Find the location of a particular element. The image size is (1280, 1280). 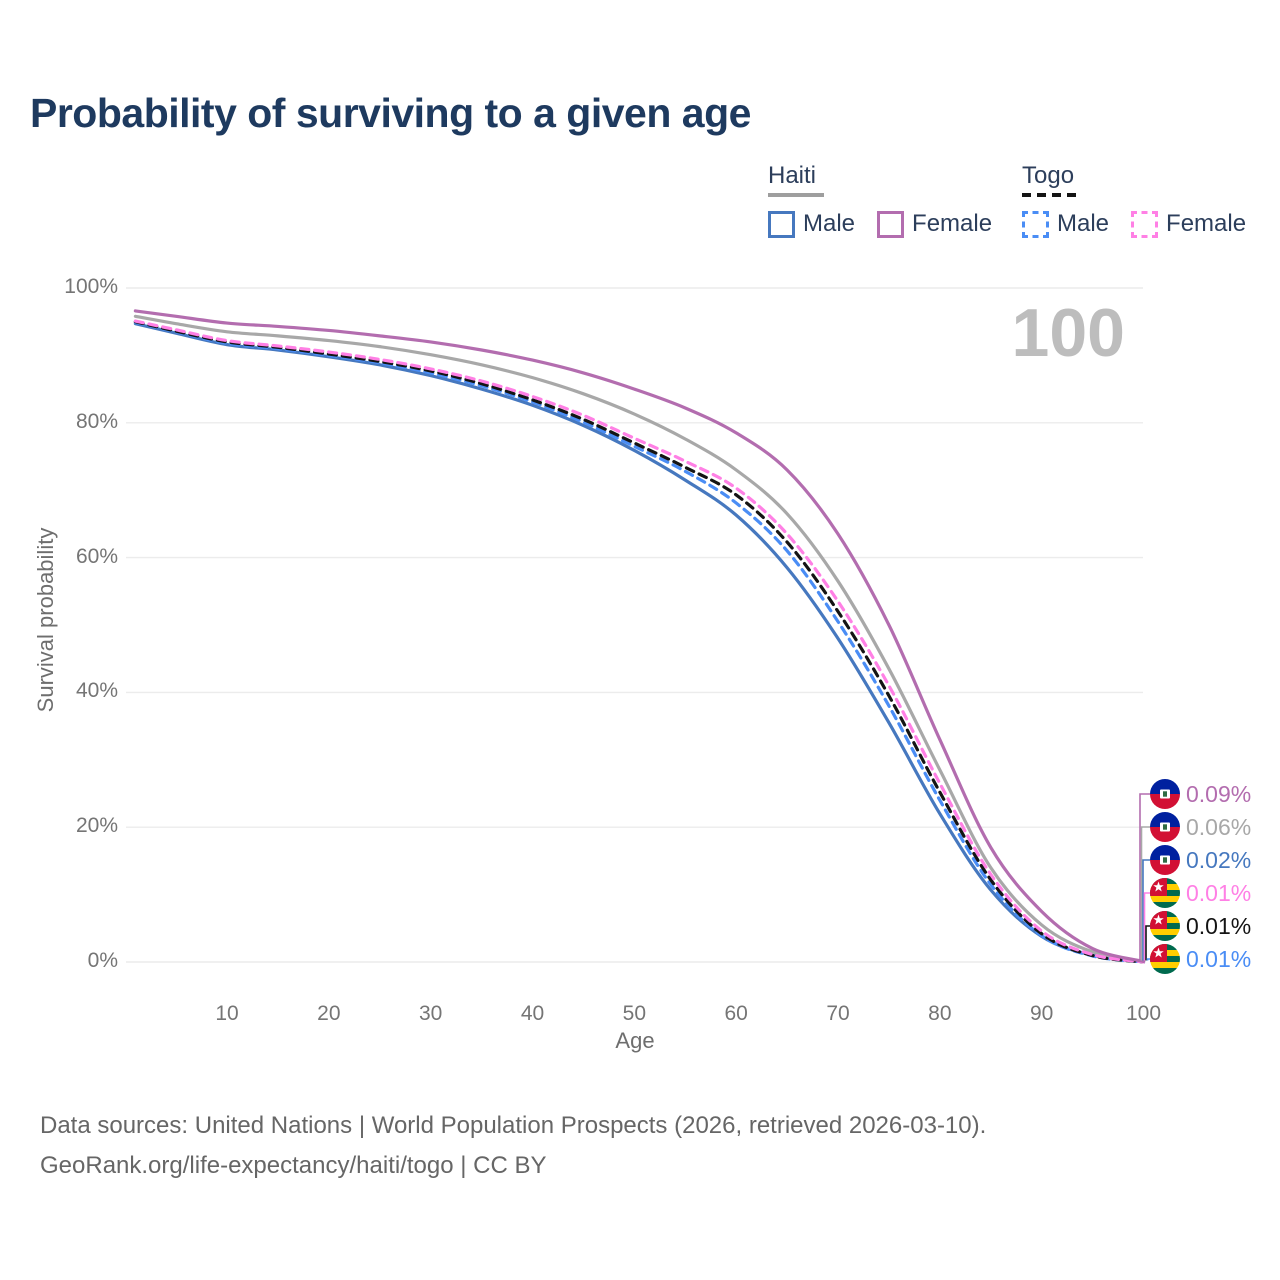

x-tick-label-60: 60 is located at coordinates (736, 1013).